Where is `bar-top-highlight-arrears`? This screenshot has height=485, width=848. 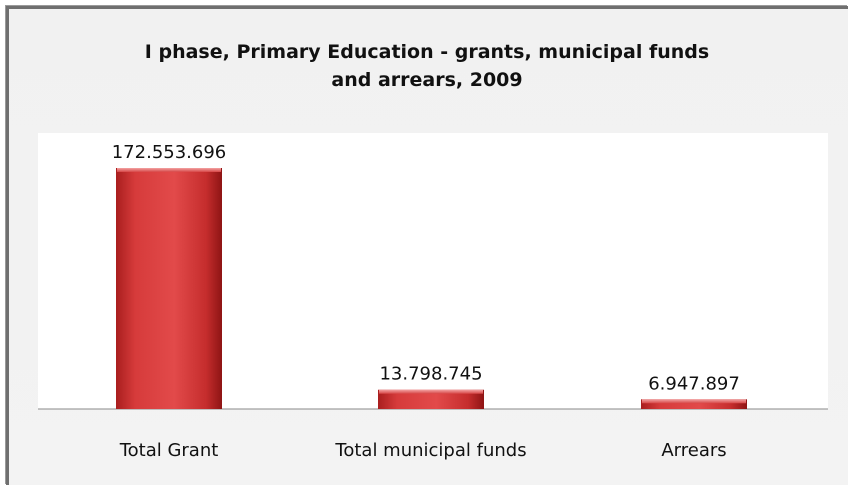 bar-top-highlight-arrears is located at coordinates (694, 401).